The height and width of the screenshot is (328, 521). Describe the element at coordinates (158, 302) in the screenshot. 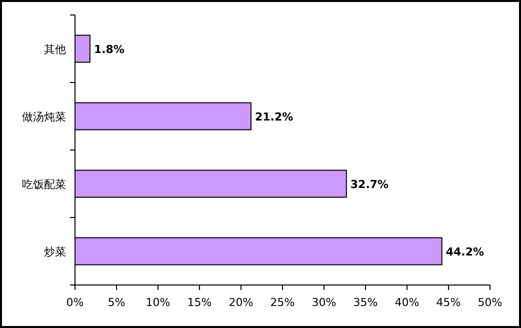

I see `x-tick-label: 10%` at that location.